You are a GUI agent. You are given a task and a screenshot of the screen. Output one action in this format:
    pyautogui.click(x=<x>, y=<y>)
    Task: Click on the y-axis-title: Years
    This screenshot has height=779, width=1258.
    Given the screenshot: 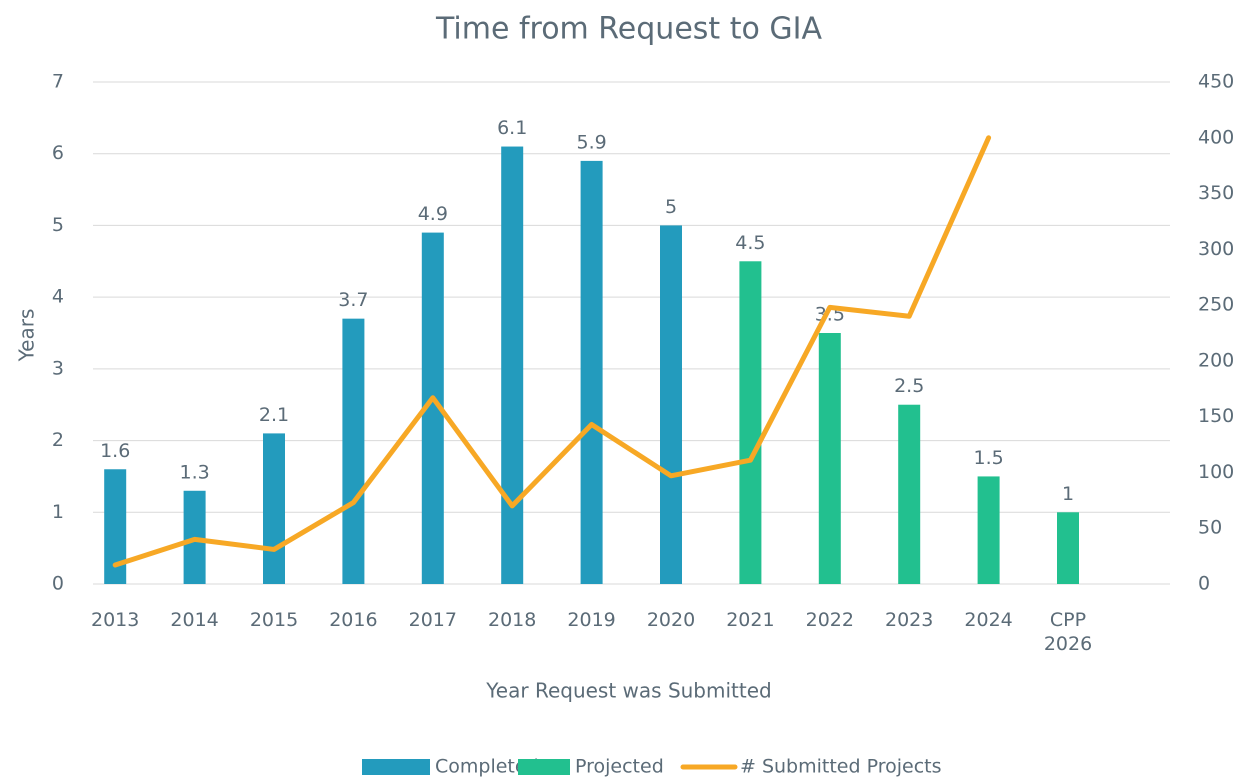 What is the action you would take?
    pyautogui.click(x=27, y=336)
    